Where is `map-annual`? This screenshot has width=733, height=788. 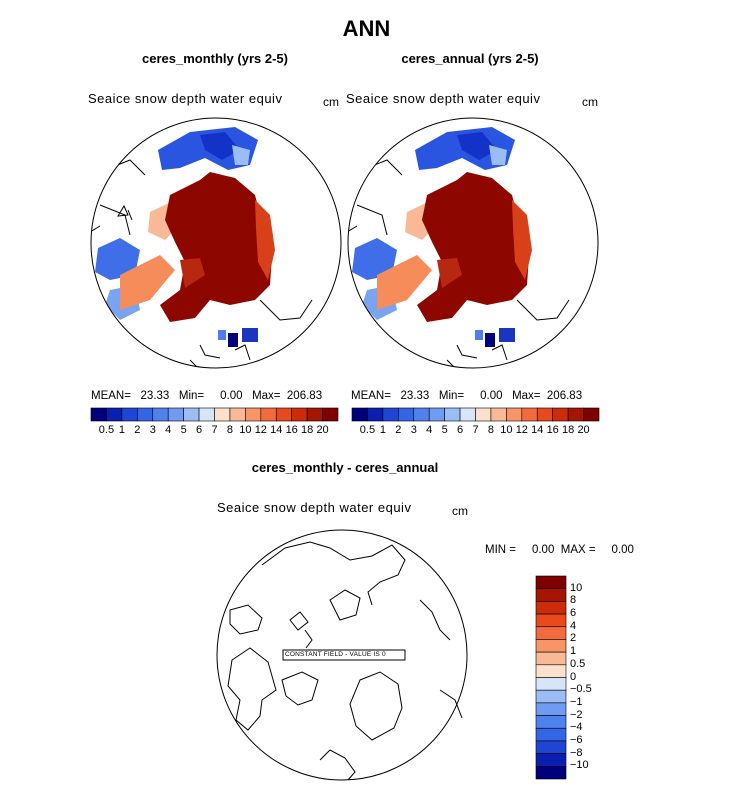
map-annual is located at coordinates (459, 247).